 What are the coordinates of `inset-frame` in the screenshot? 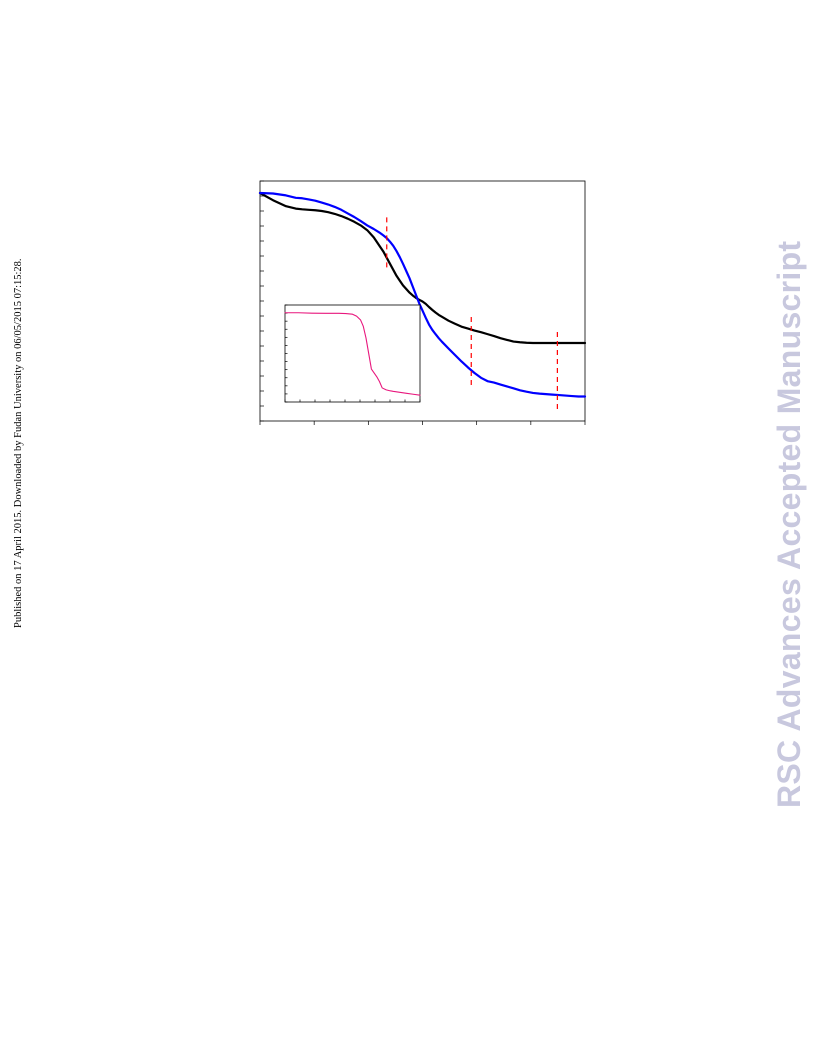 It's located at (352, 353).